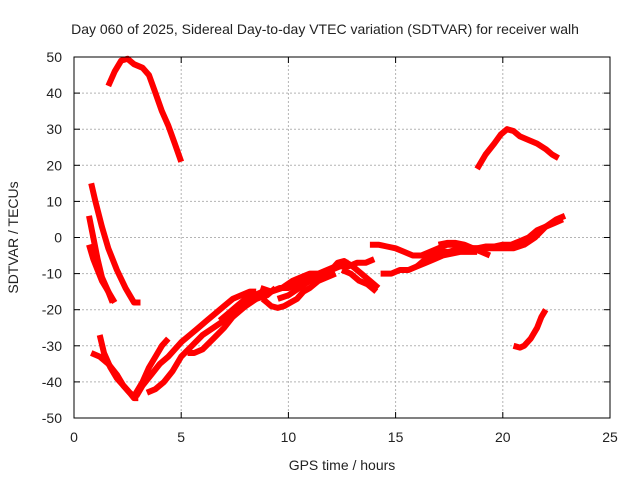  I want to click on y-axis-label: SDTVAR / TECUs, so click(13, 237).